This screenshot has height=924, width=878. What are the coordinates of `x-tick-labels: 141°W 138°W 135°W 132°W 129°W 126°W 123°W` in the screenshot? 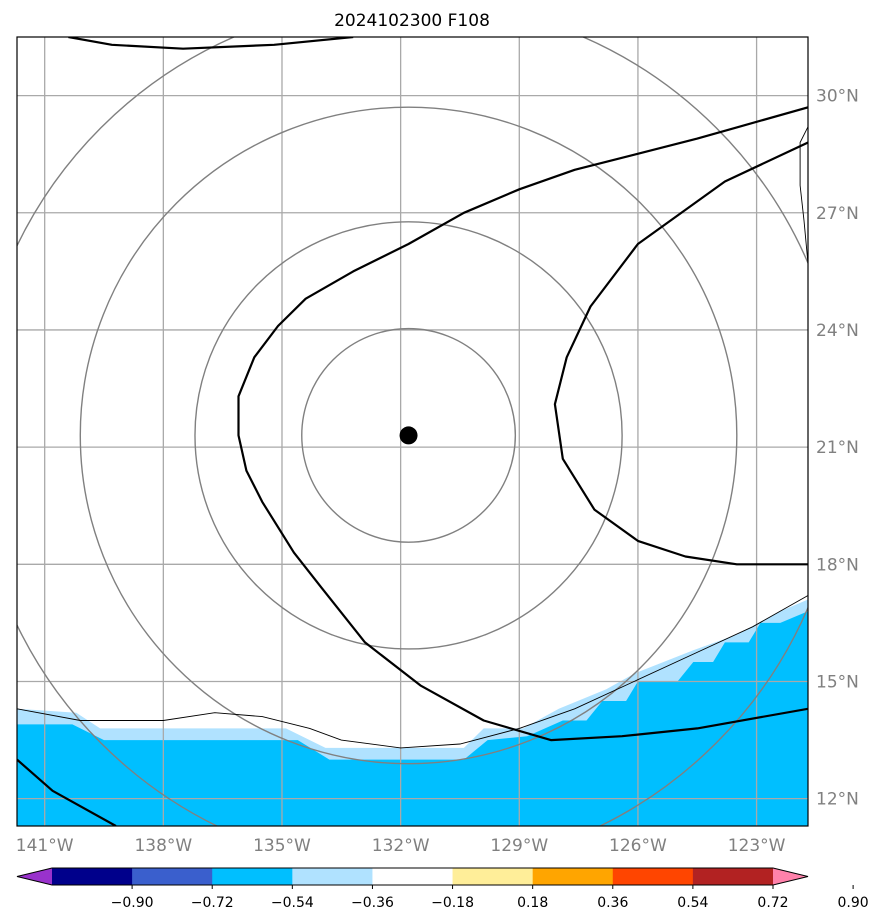 It's located at (401, 846).